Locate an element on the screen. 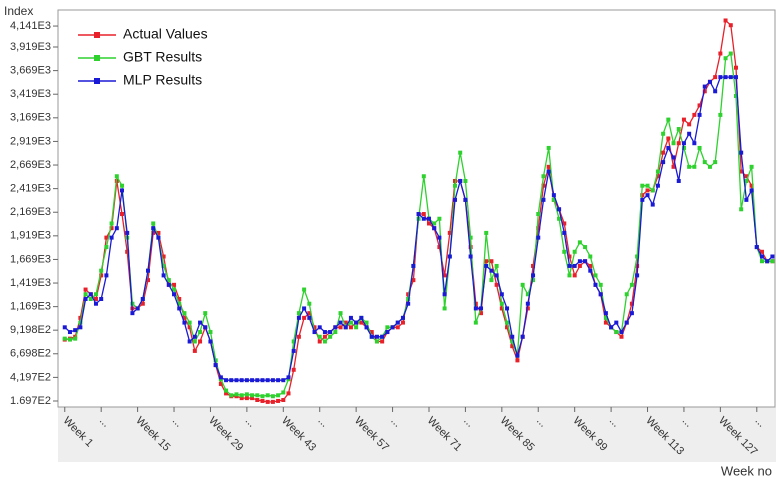 This screenshot has height=482, width=776. y-tick-label: 1,919E3 is located at coordinates (30, 236).